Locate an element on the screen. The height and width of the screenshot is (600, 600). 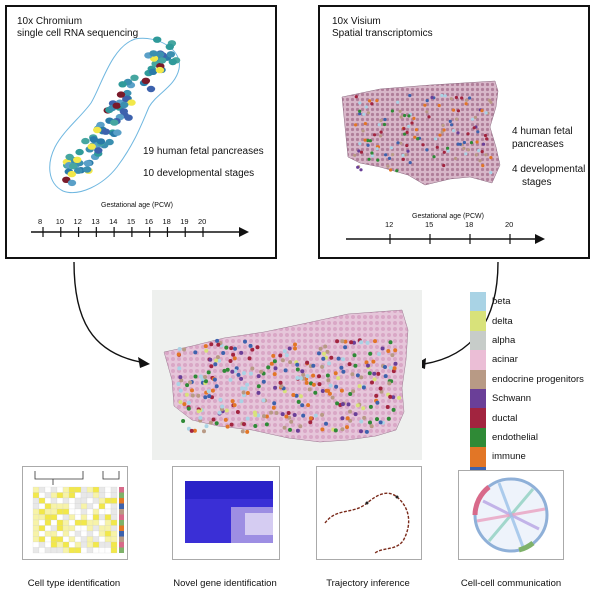
legend-label: ductal is located at coordinates (505, 418).